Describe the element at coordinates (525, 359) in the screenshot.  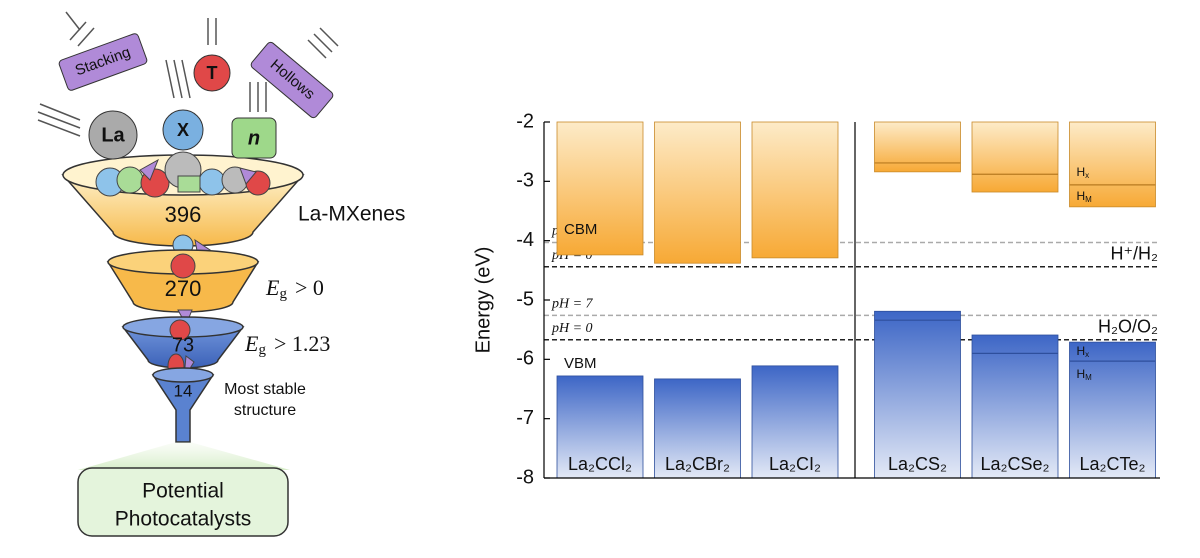
I see `y-tick-label: -6` at that location.